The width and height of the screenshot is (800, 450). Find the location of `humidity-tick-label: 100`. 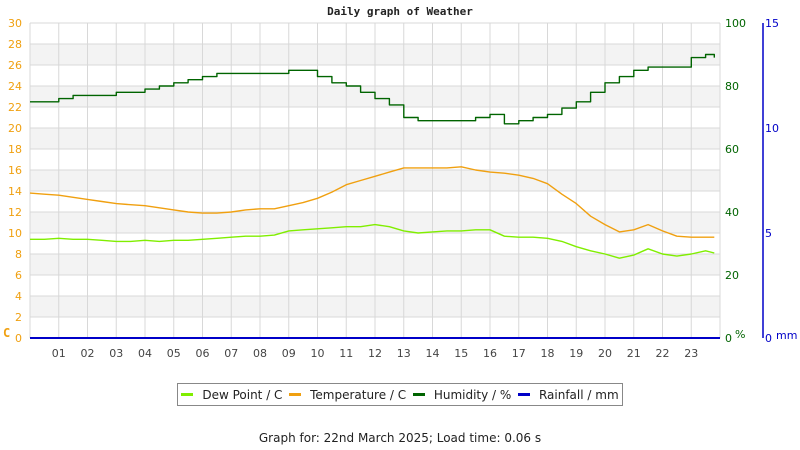

humidity-tick-label: 100 is located at coordinates (735, 23).